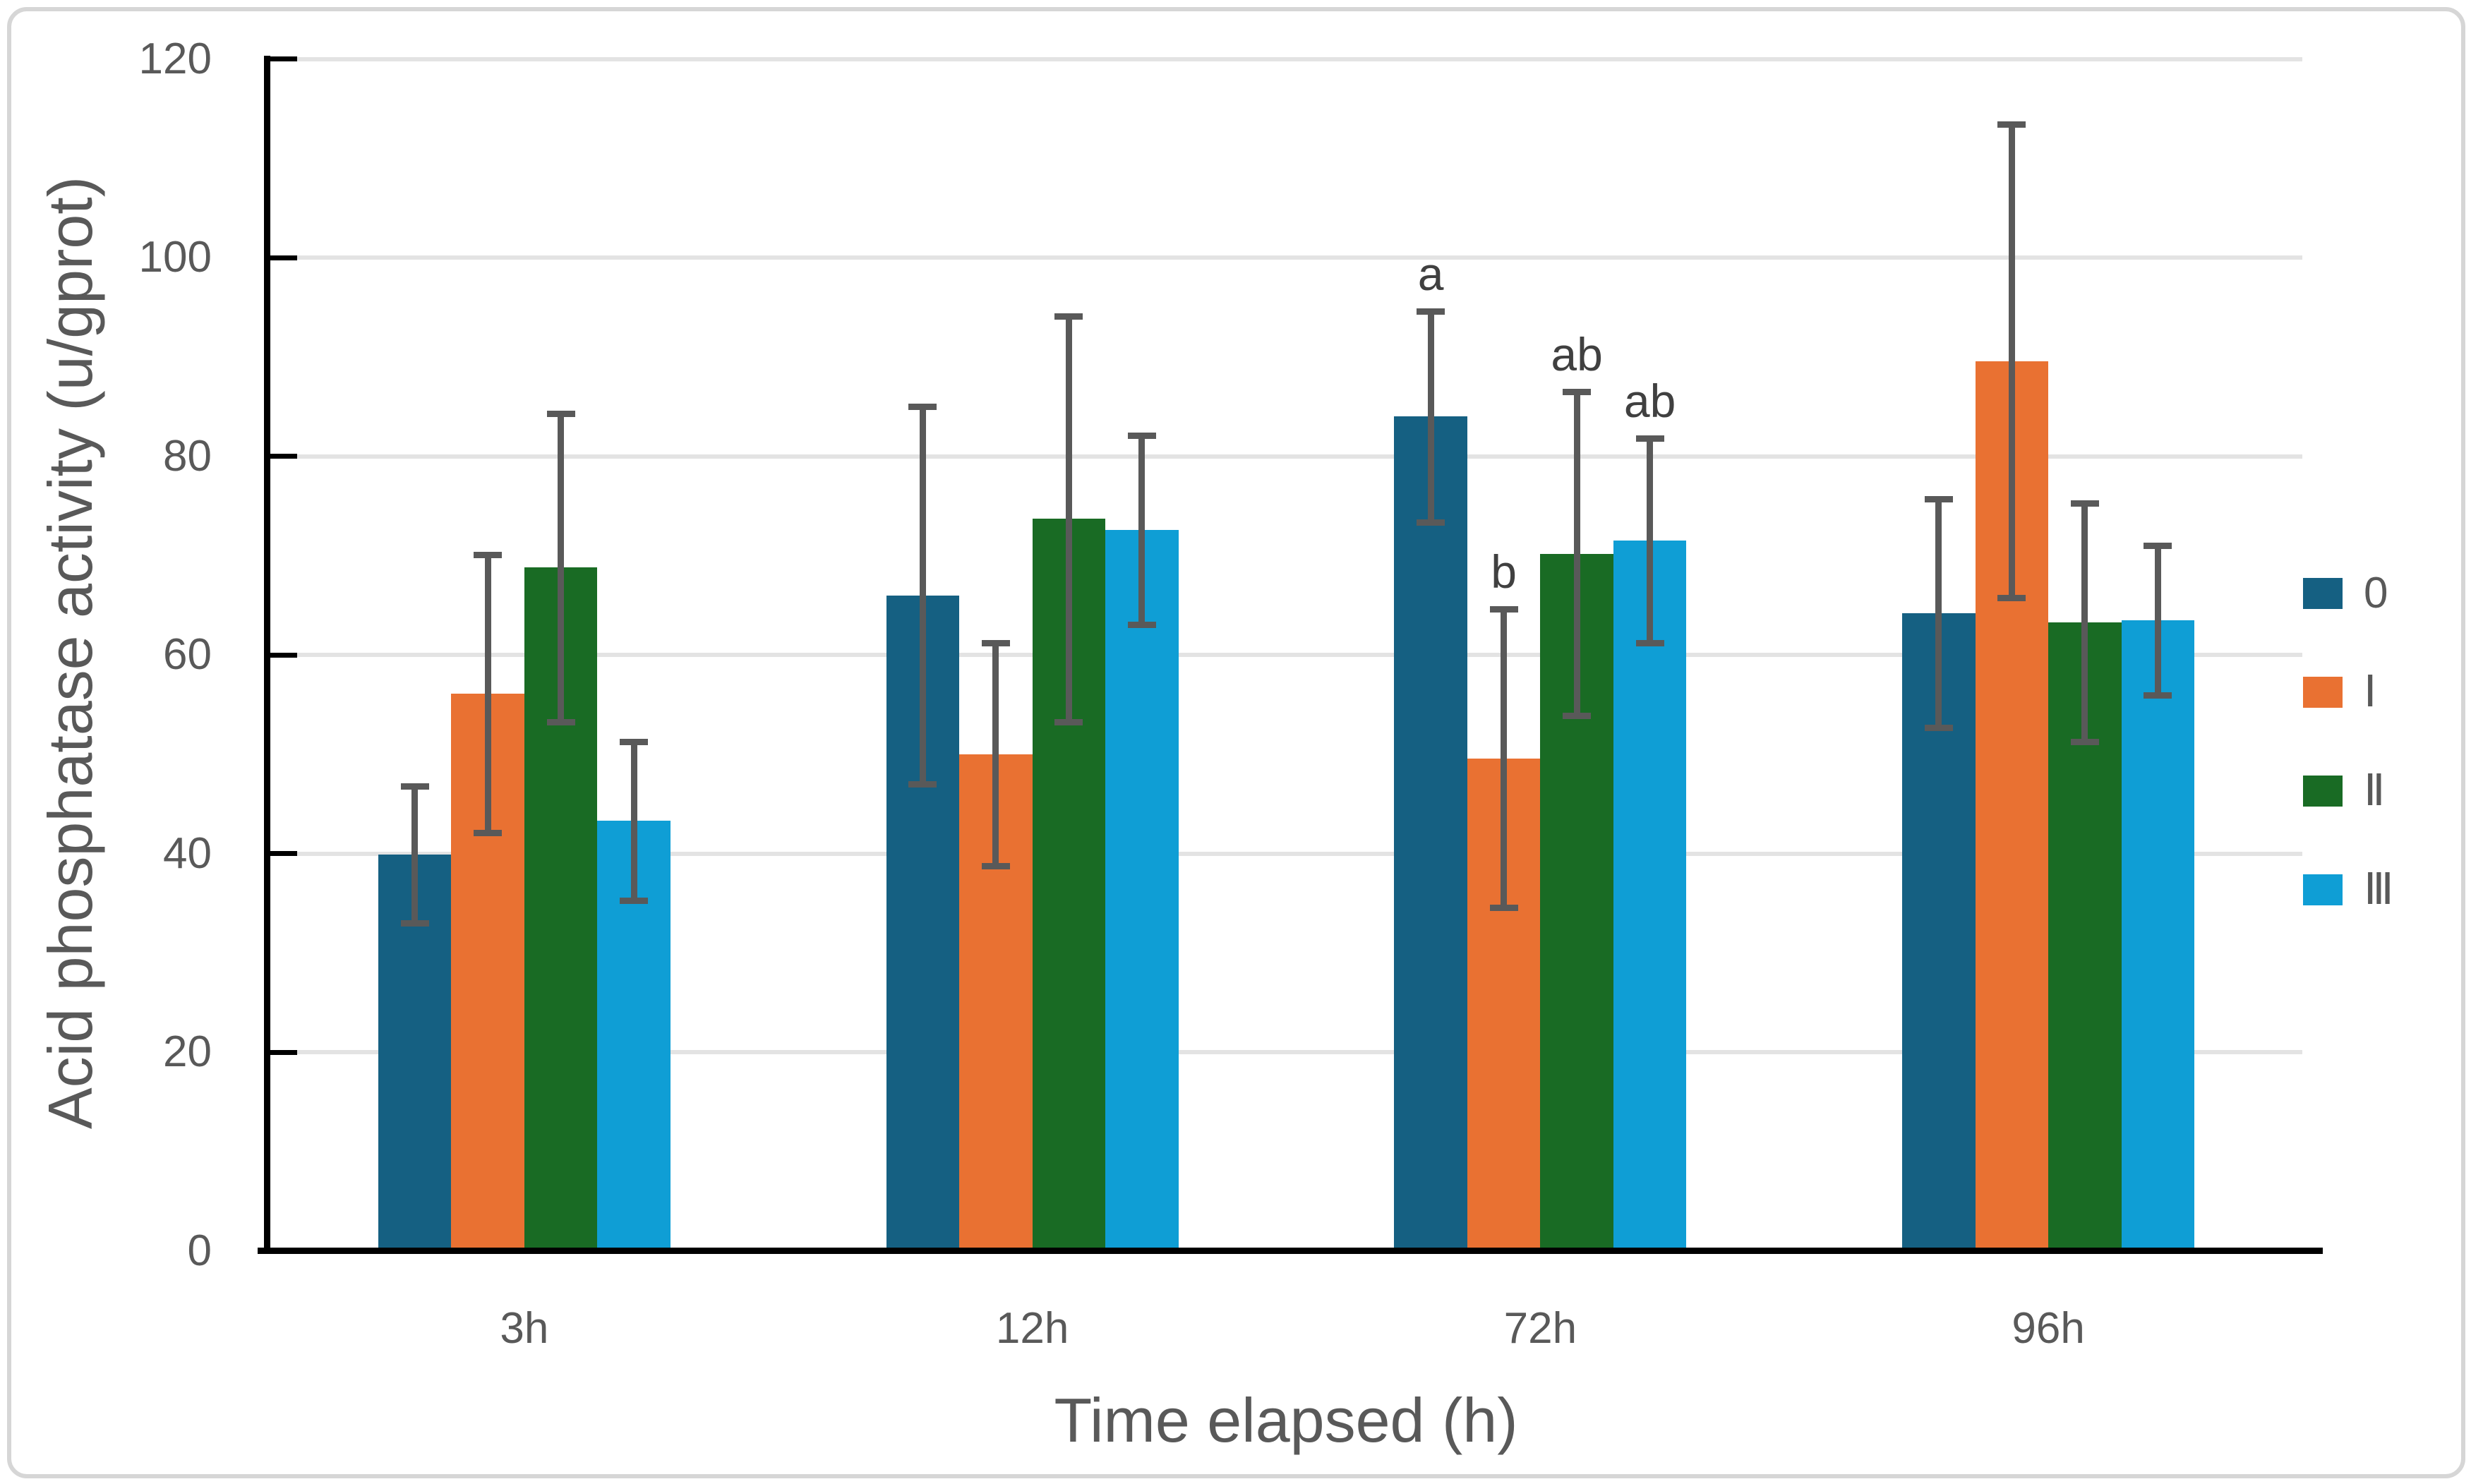 Image resolution: width=2471 pixels, height=1484 pixels. Describe the element at coordinates (2157, 620) in the screenshot. I see `error-bar-96h-Ⅲ` at that location.